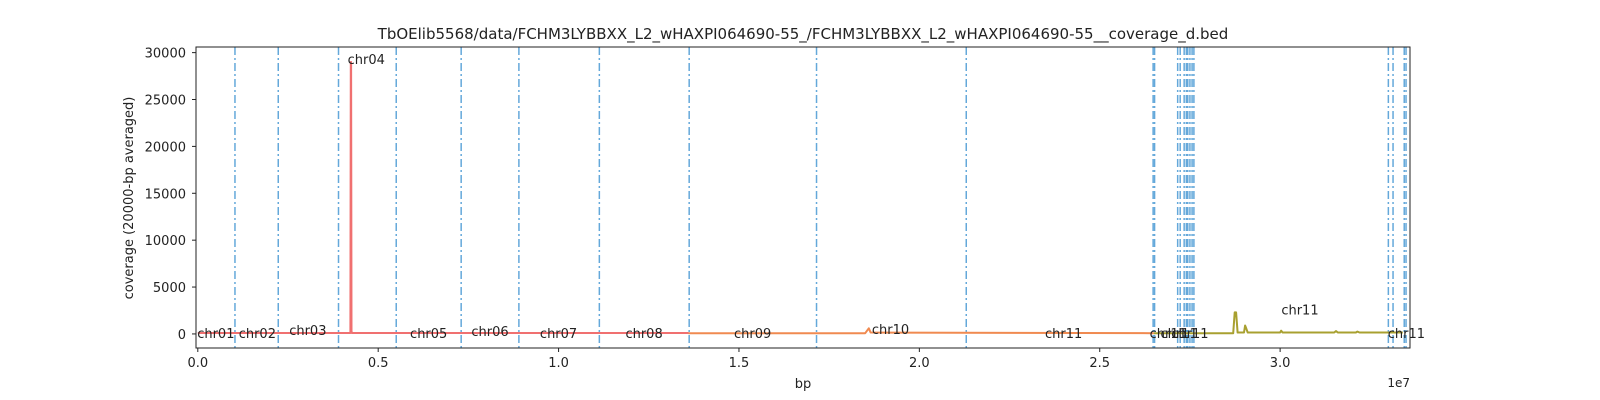 This screenshot has width=1600, height=400. I want to click on x-scale-note: 1e7, so click(1398, 383).